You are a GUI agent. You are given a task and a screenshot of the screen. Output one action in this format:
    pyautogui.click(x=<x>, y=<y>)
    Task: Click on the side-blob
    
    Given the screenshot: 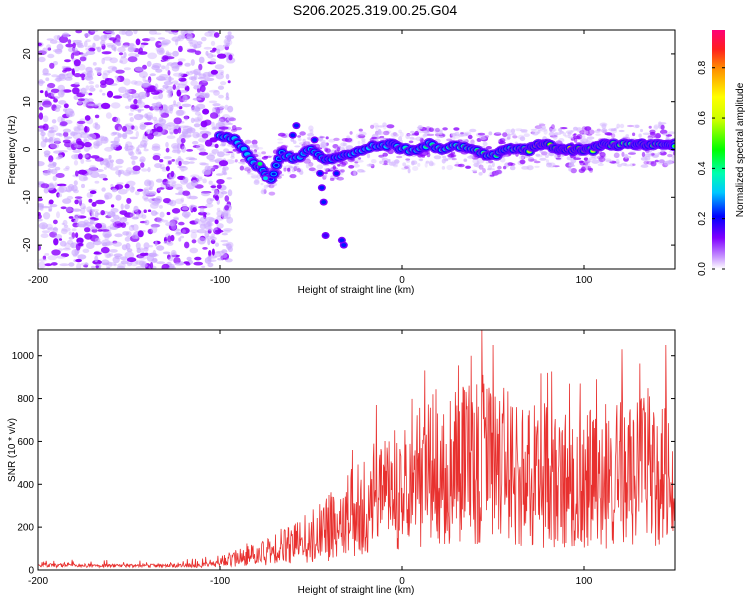 What is the action you would take?
    pyautogui.click(x=324, y=202)
    